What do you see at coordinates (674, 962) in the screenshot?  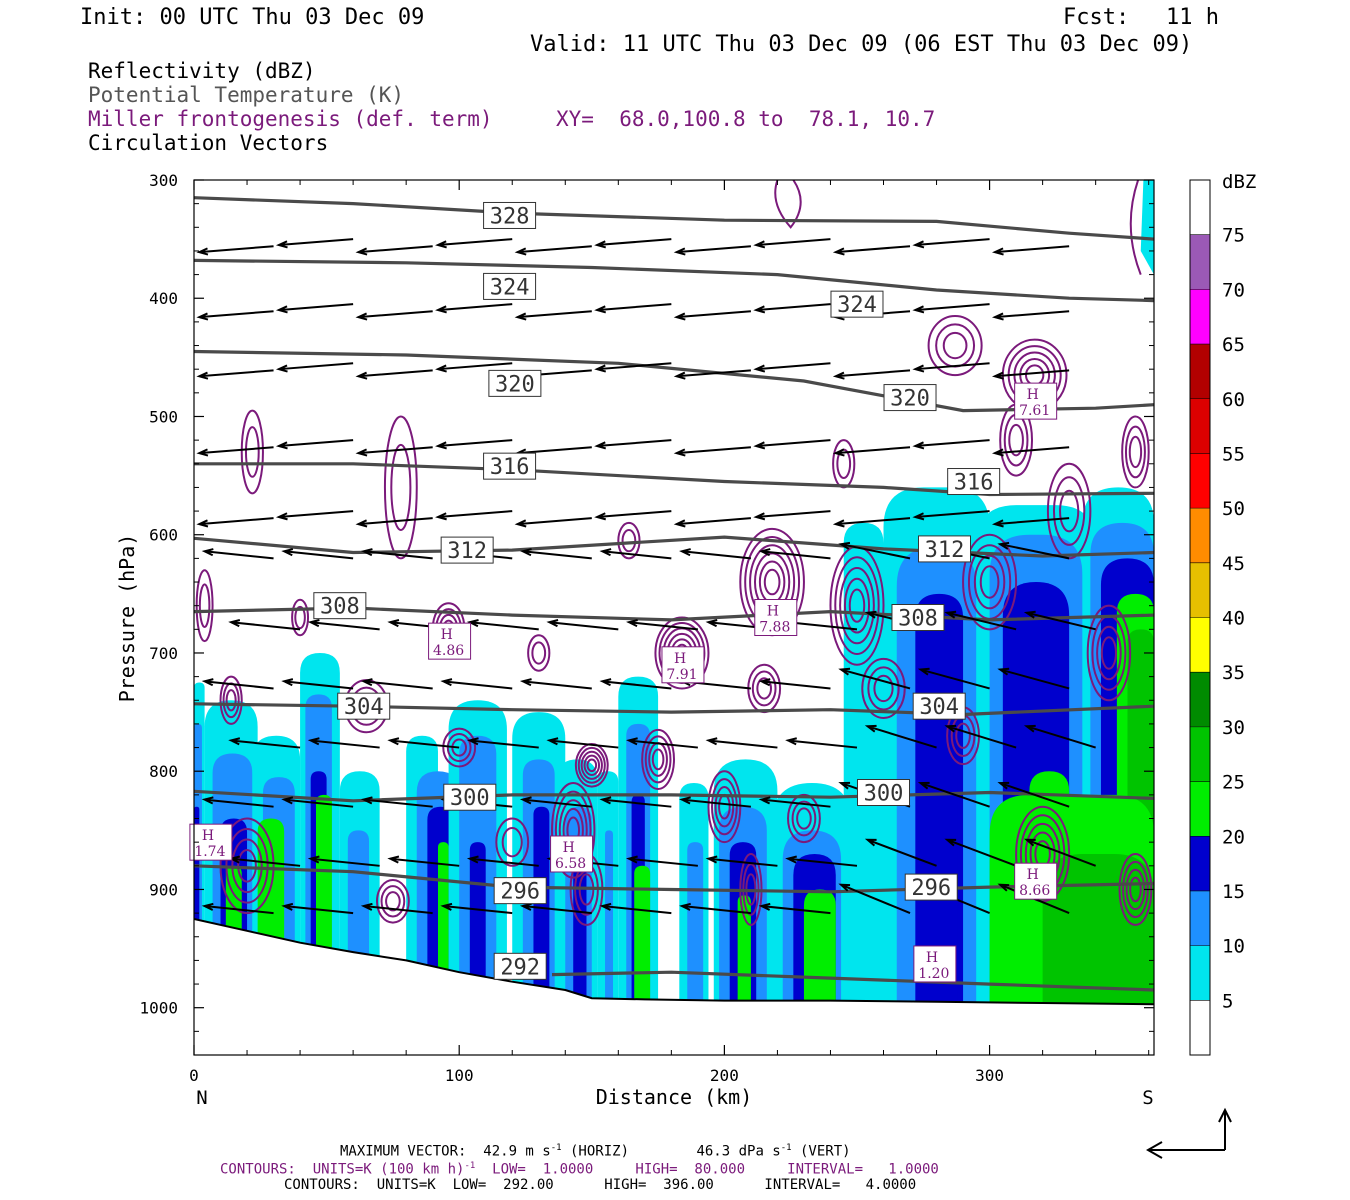 I see `terrain-line` at bounding box center [674, 962].